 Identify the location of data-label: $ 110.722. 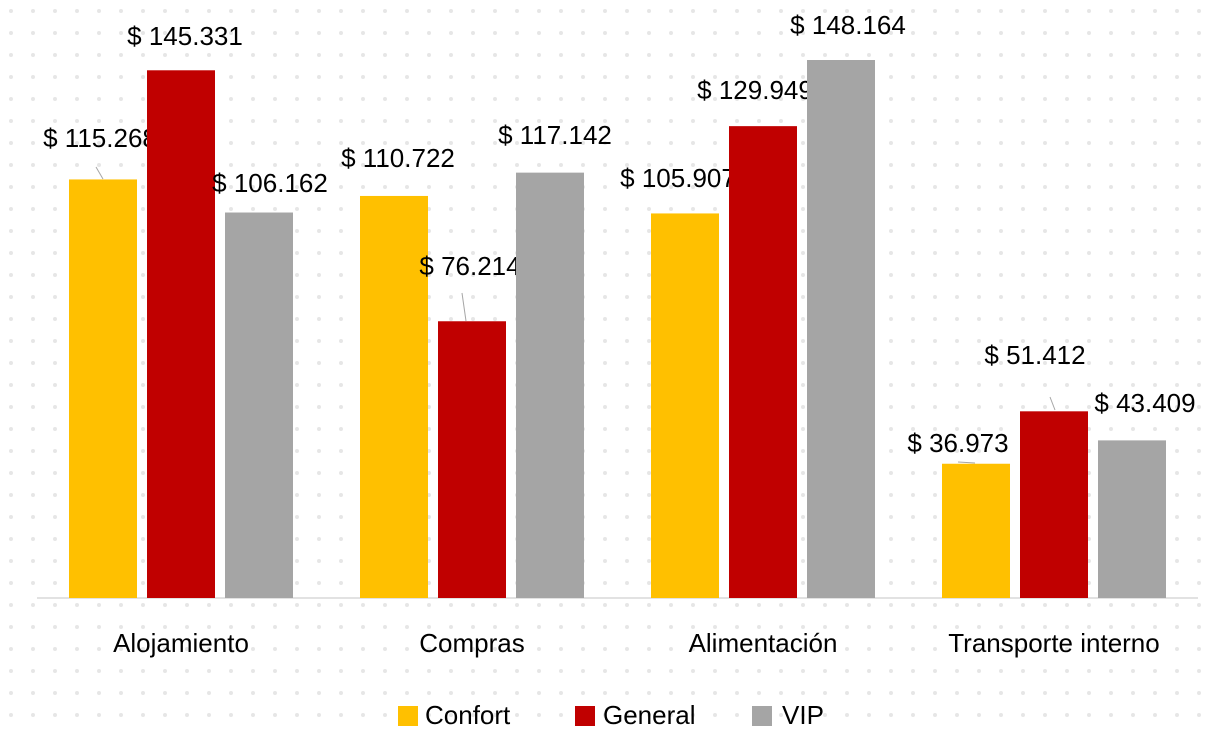
(398, 158).